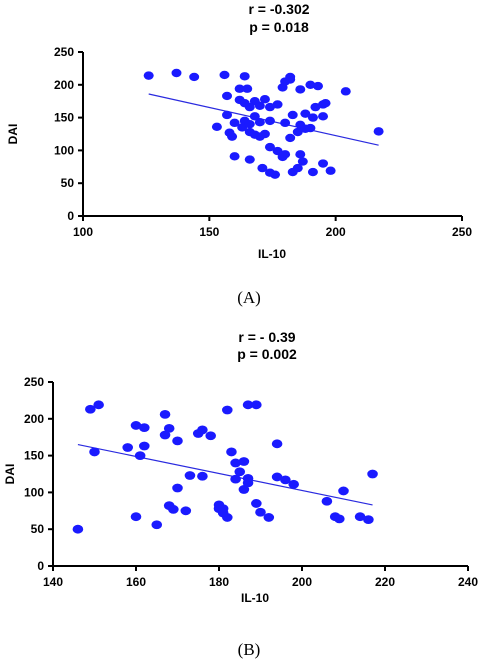 The width and height of the screenshot is (498, 664). I want to click on chart-b-x-tick-label: 140, so click(53, 582).